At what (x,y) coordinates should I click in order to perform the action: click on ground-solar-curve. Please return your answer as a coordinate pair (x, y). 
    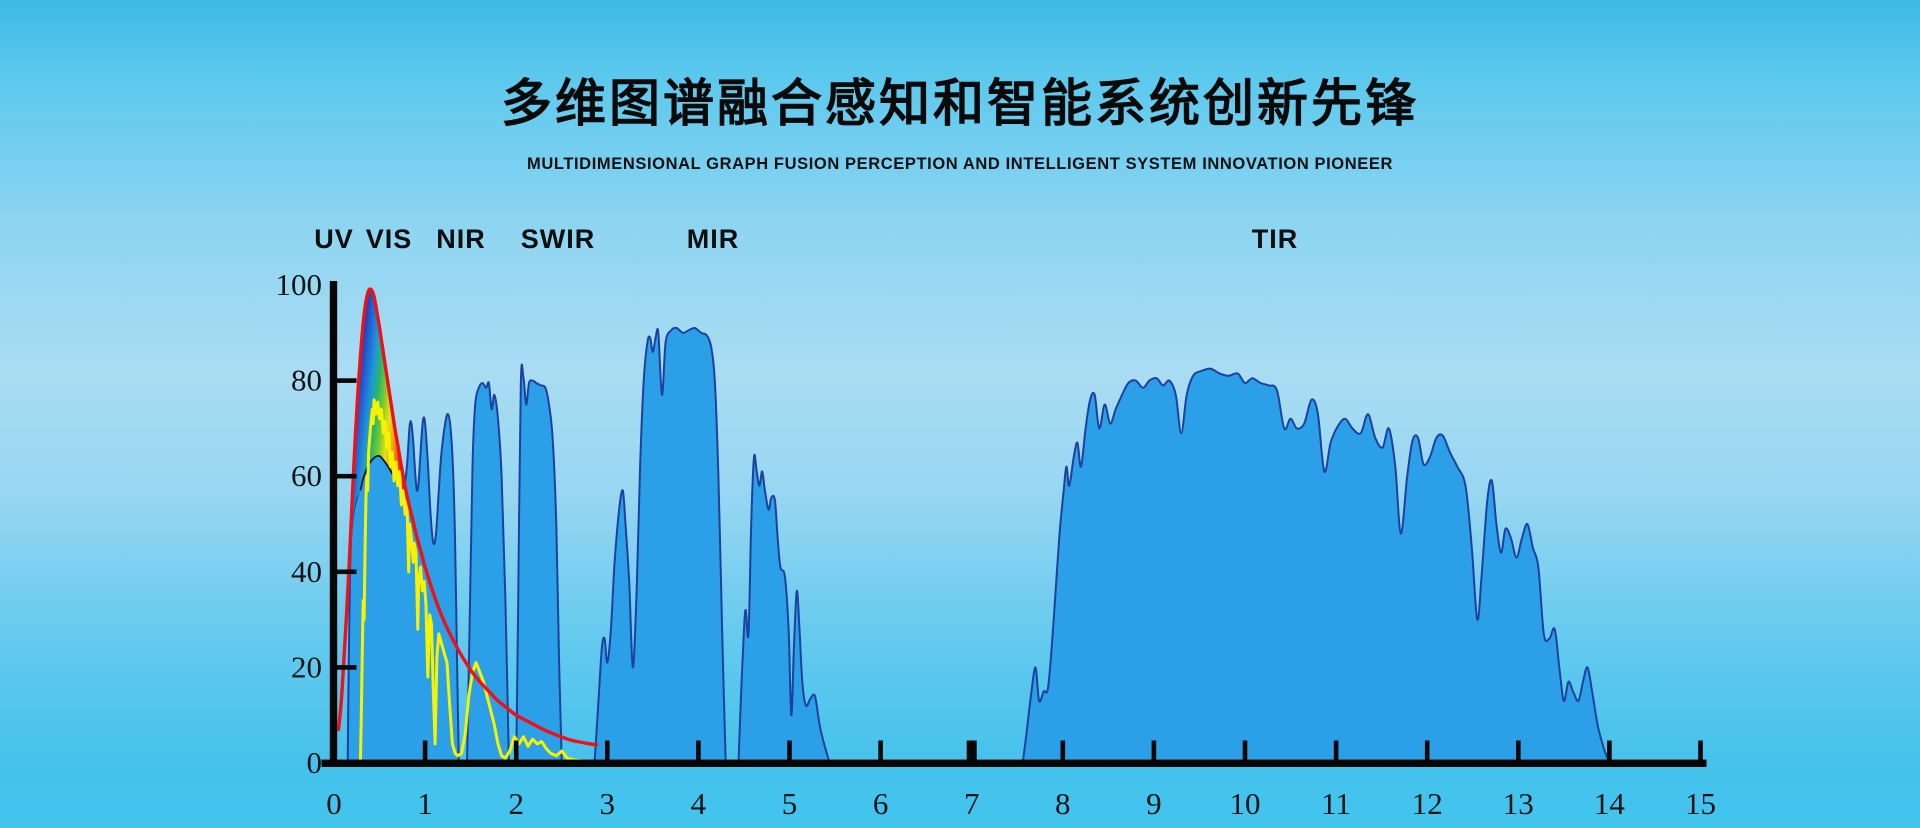
    Looking at the image, I should click on (474, 581).